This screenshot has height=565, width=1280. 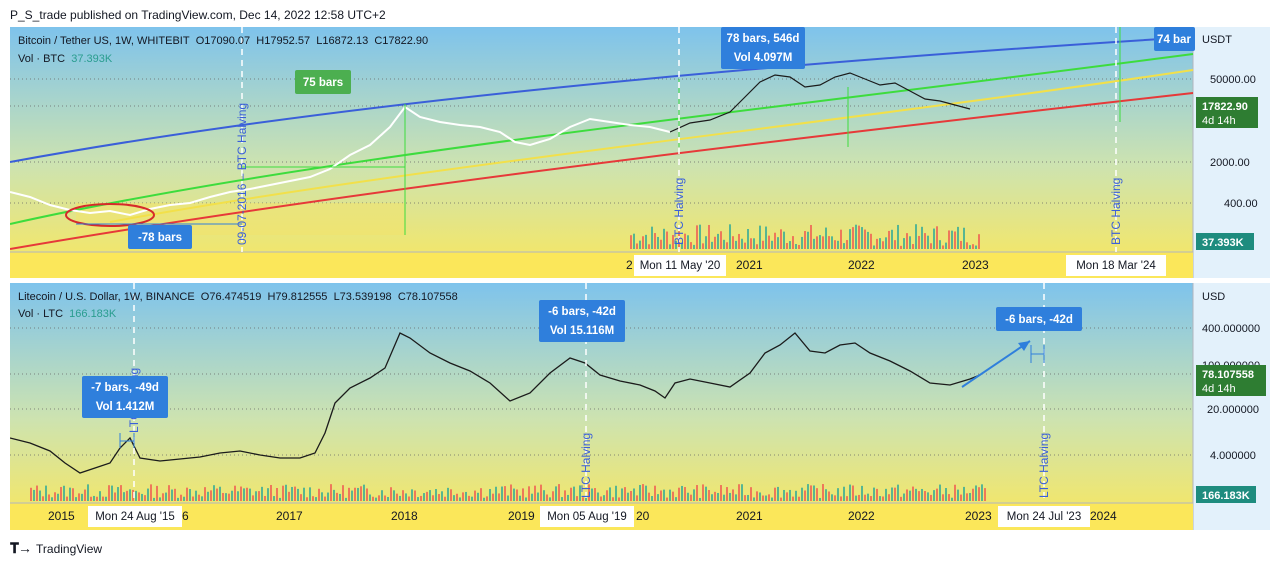 What do you see at coordinates (340, 161) in the screenshot?
I see `btc-price-series` at bounding box center [340, 161].